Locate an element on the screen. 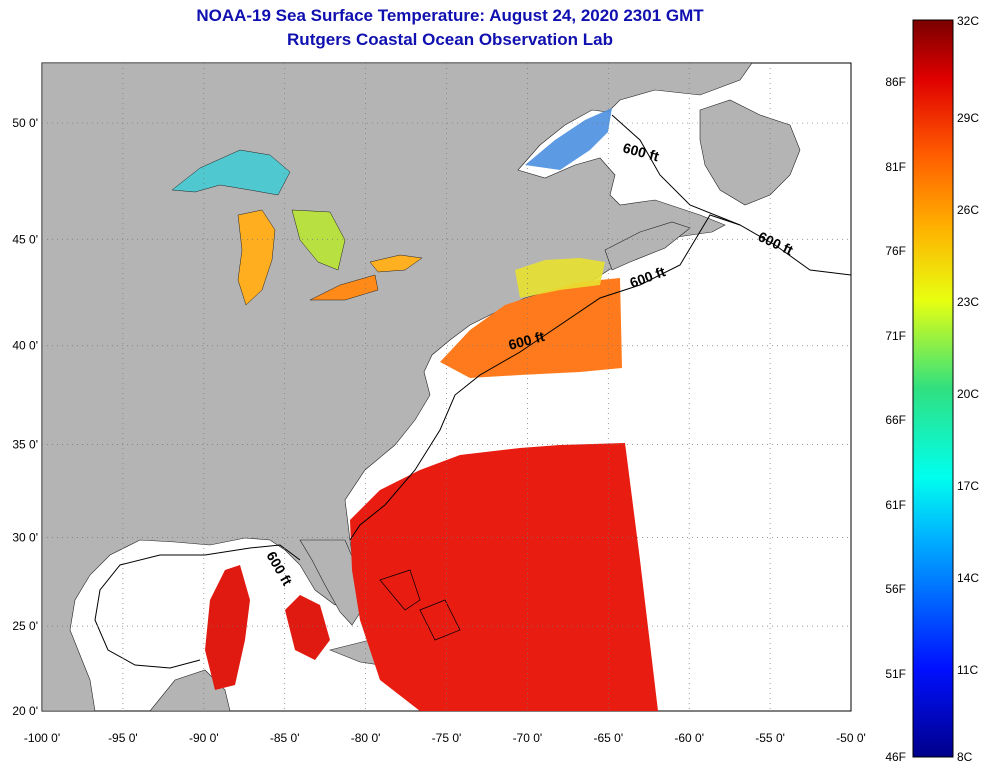 The width and height of the screenshot is (984, 770). lon-tick-label: -100 0' is located at coordinates (42, 738).